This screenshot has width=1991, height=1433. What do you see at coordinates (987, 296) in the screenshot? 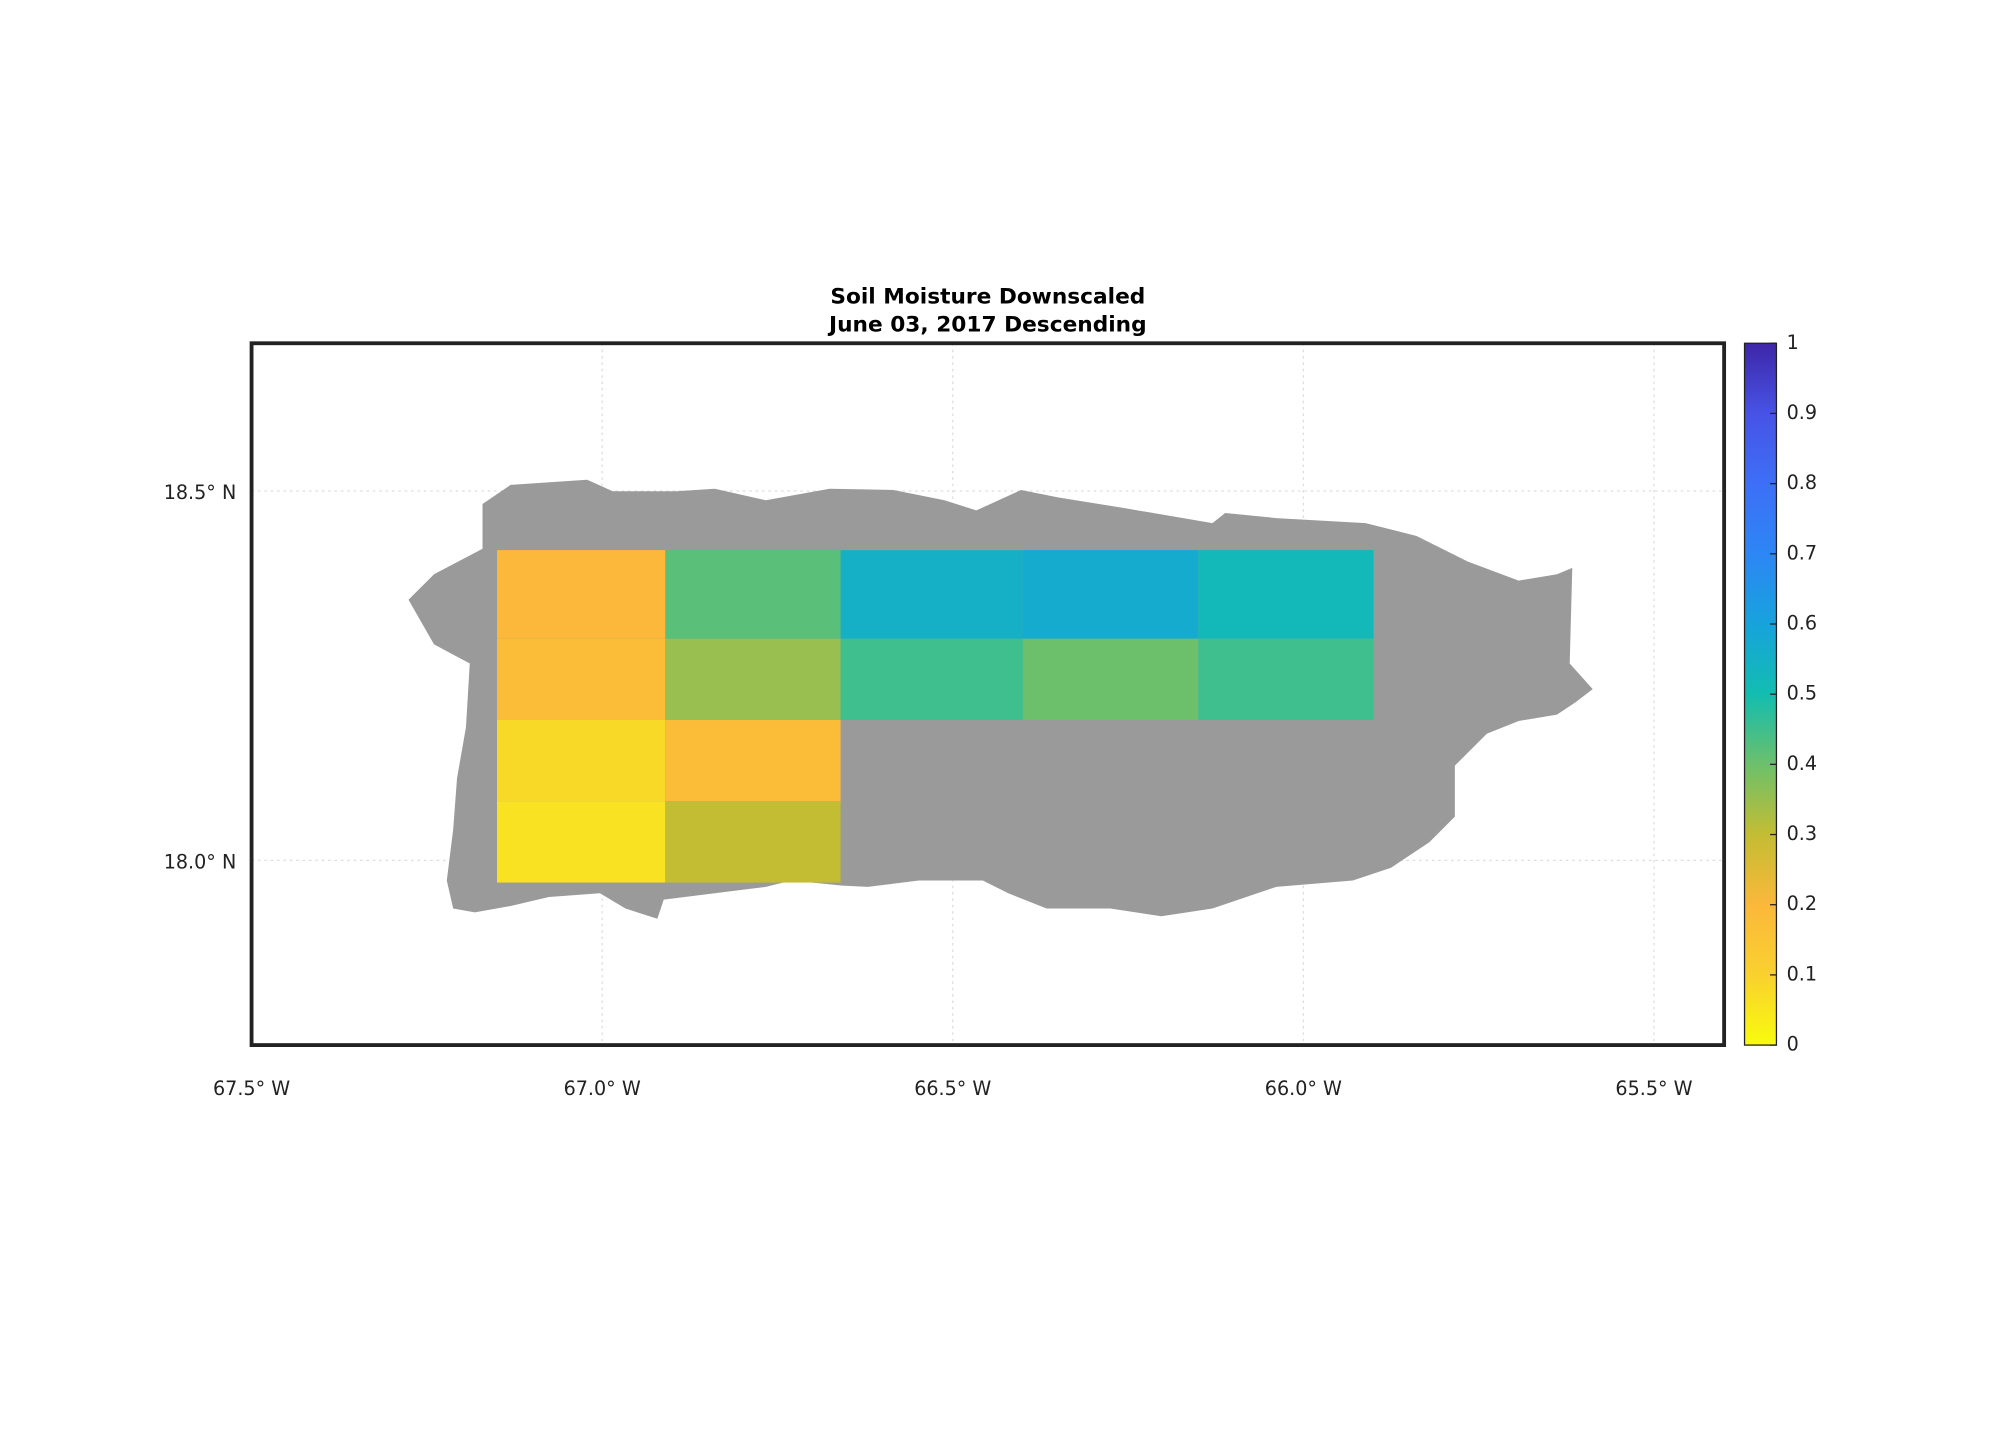
I see `chart-title: Soil Moisture Downscaled` at bounding box center [987, 296].